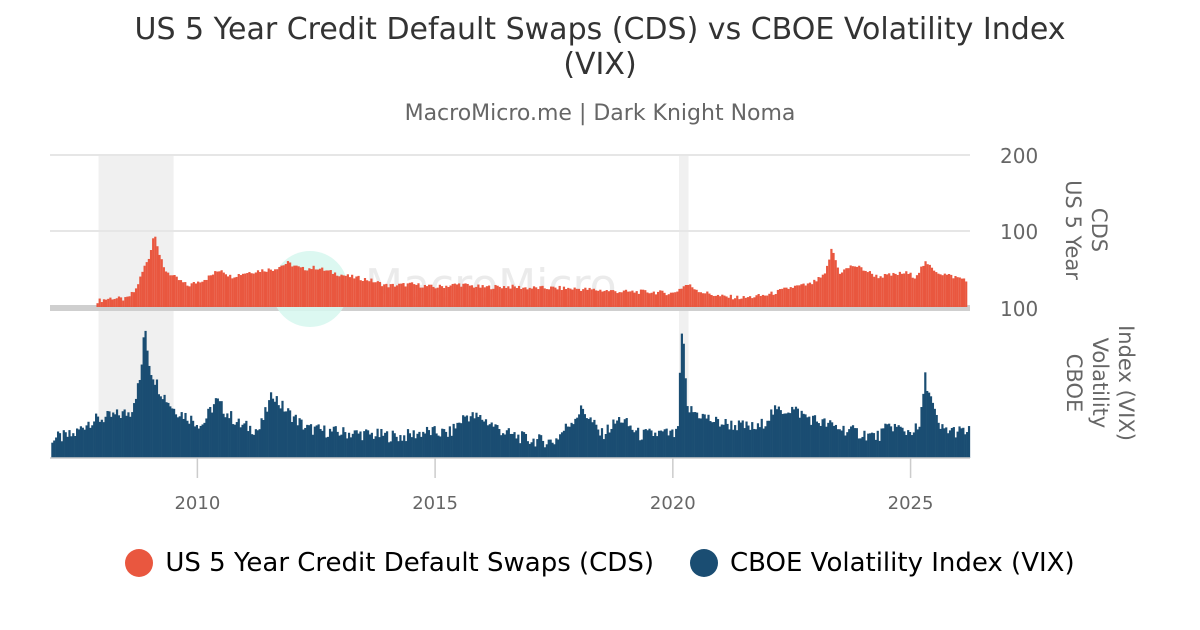 Image resolution: width=1200 pixels, height=630 pixels. Describe the element at coordinates (532, 271) in the screenshot. I see `cds-bars-group` at that location.